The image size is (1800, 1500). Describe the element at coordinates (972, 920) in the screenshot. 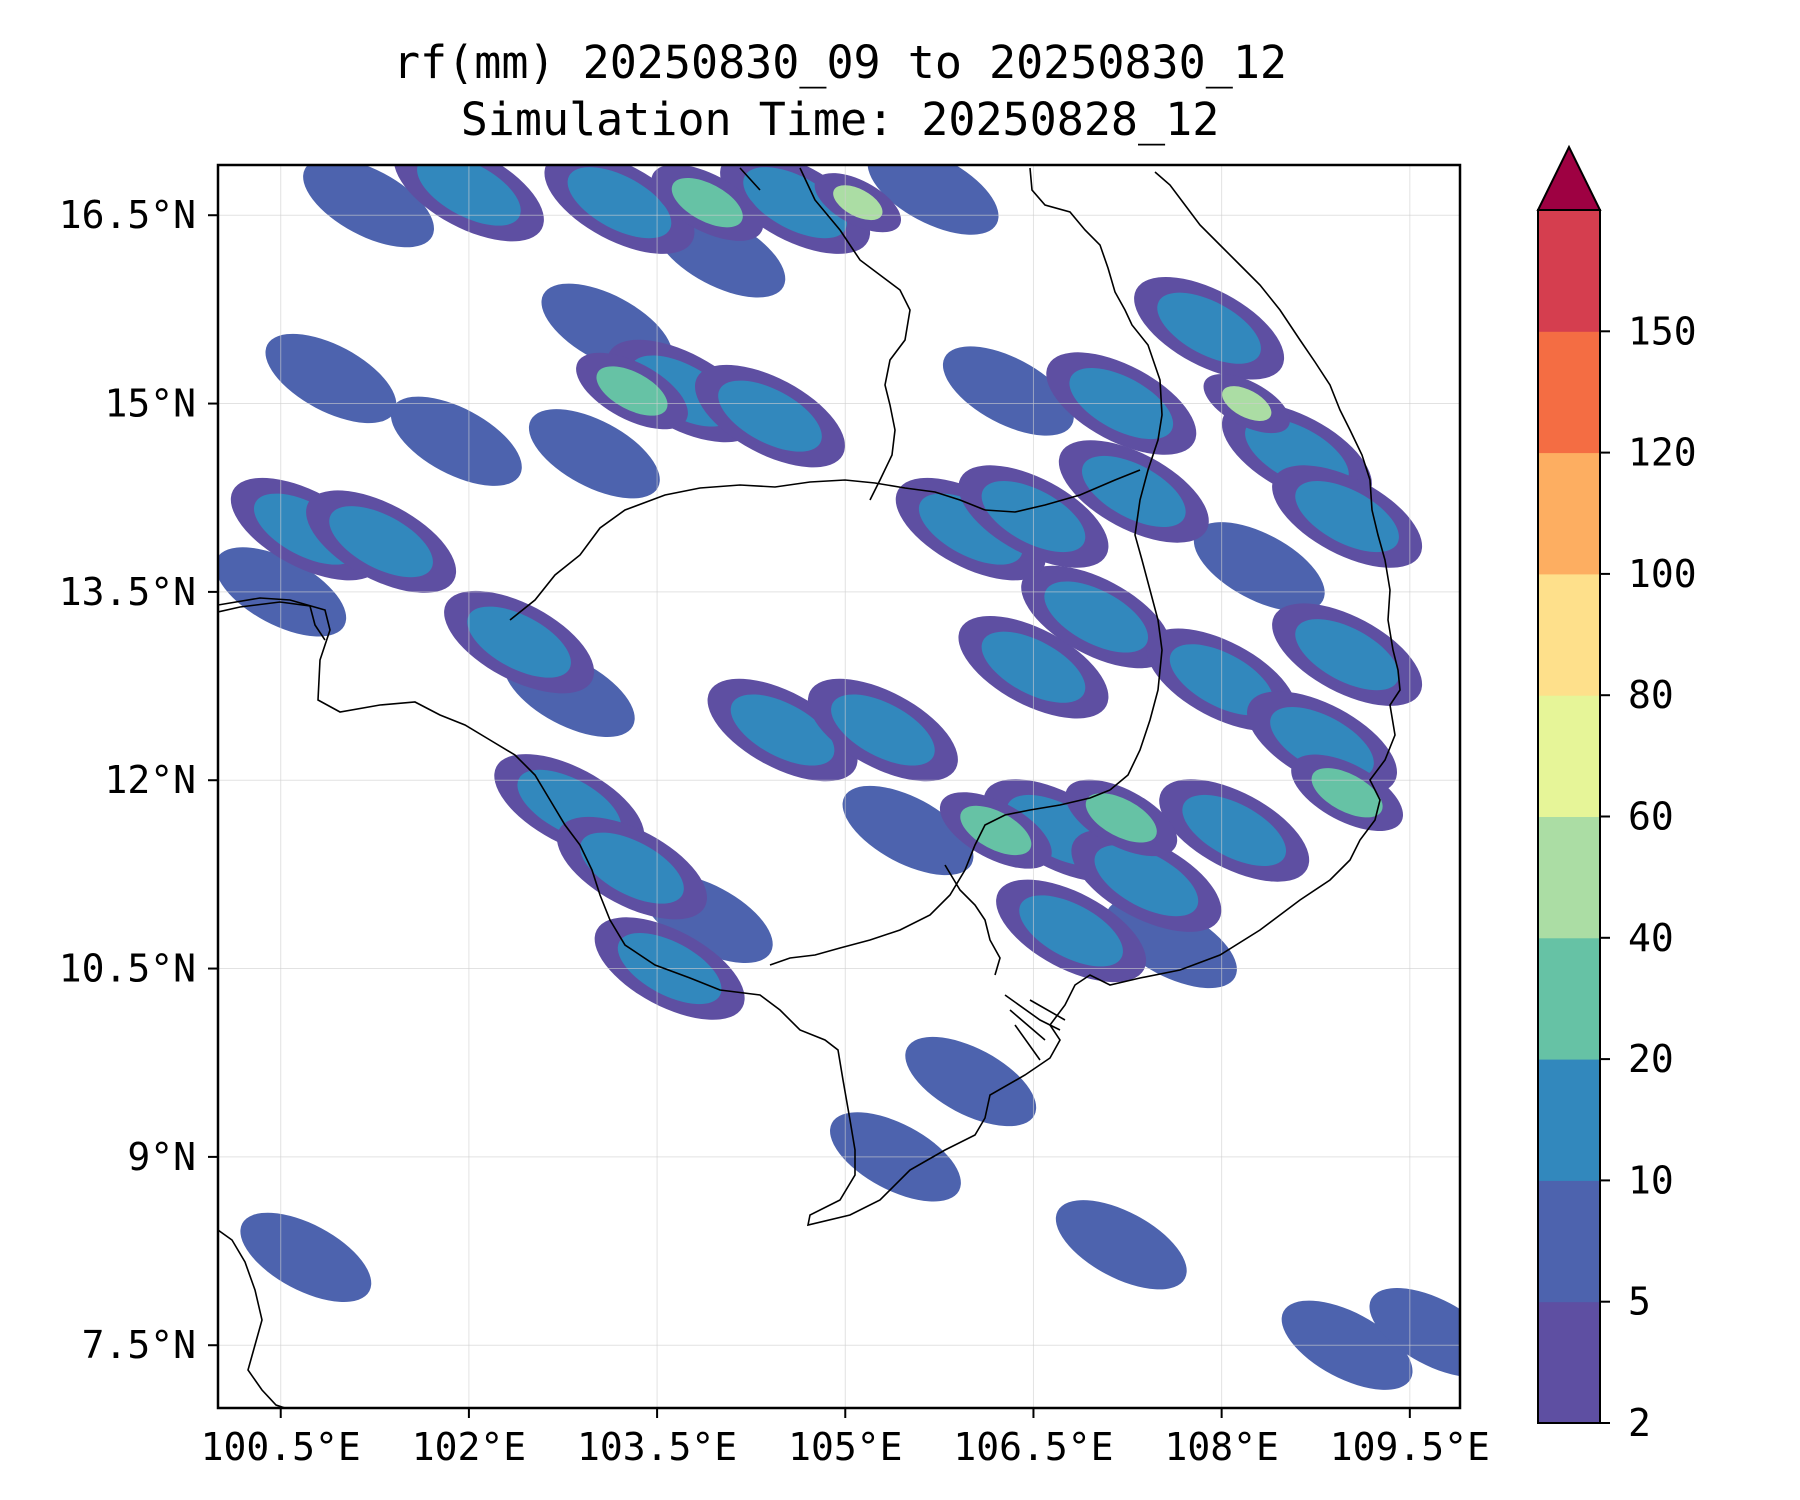

I see `vietnam-cambodia-border-south` at that location.